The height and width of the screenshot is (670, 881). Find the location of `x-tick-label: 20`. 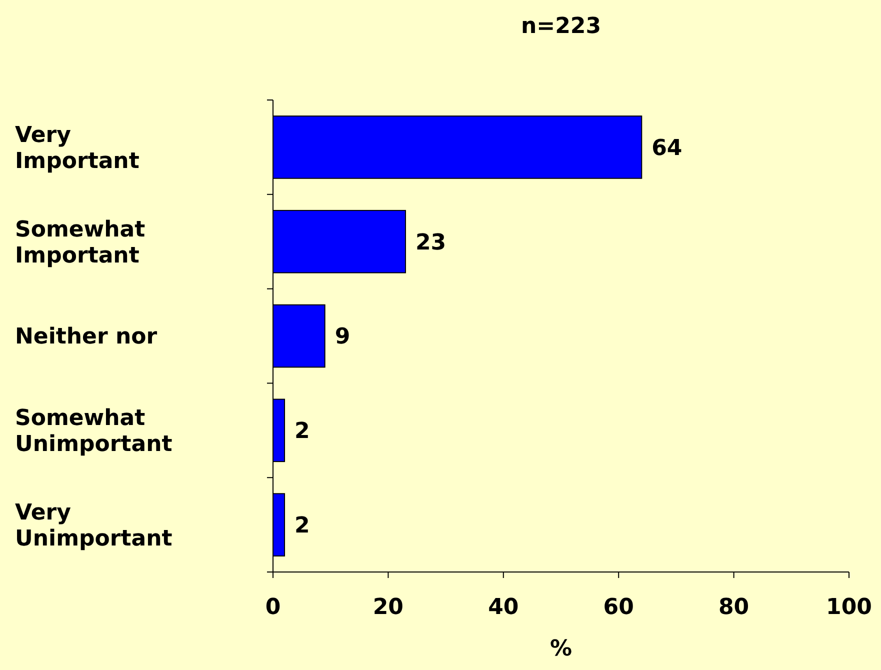

x-tick-label: 20 is located at coordinates (388, 607).